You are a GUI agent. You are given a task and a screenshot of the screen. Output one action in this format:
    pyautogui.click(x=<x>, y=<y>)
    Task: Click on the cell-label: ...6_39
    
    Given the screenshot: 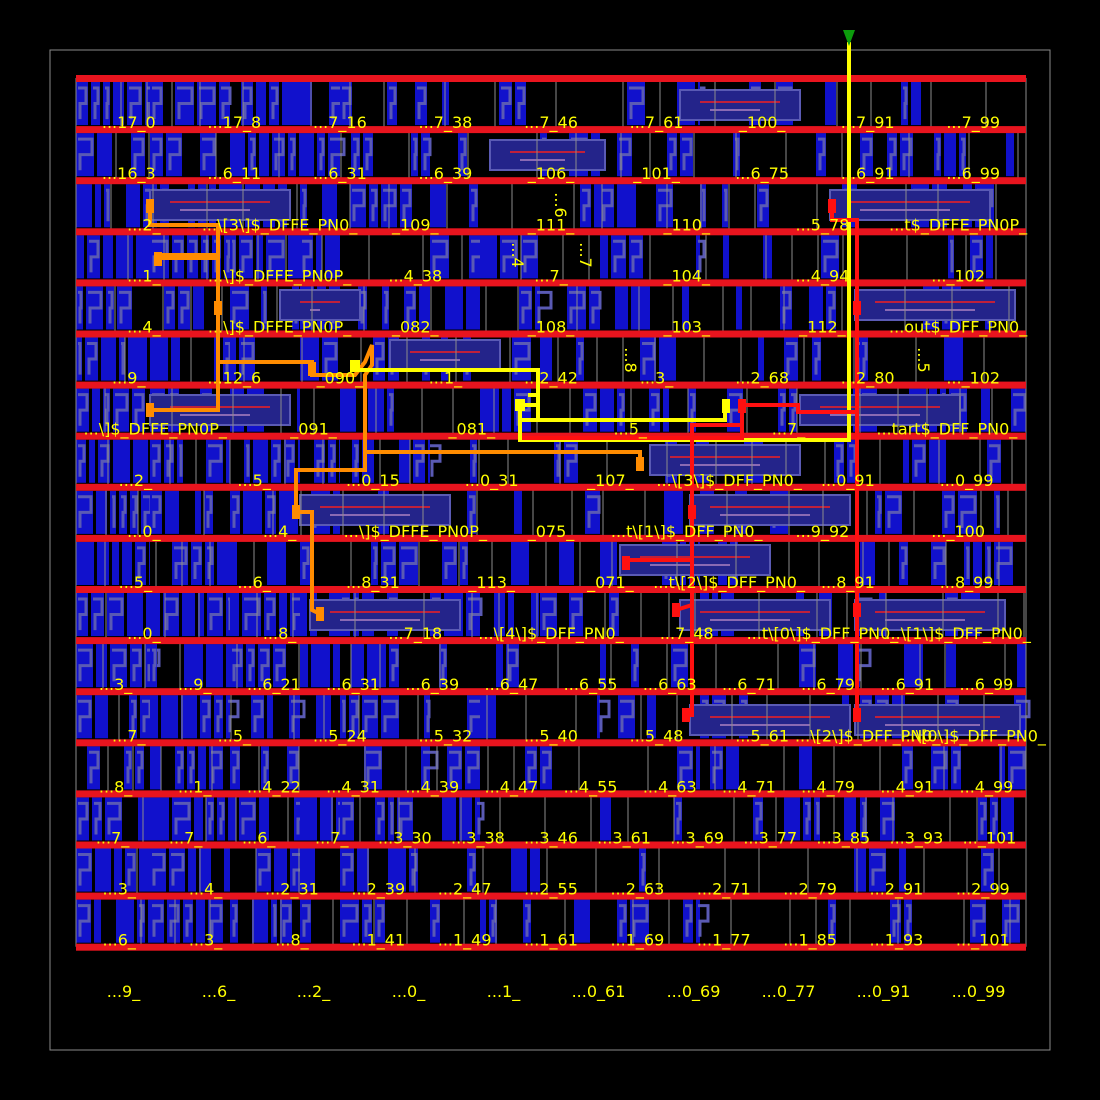 What is the action you would take?
    pyautogui.click(x=446, y=174)
    